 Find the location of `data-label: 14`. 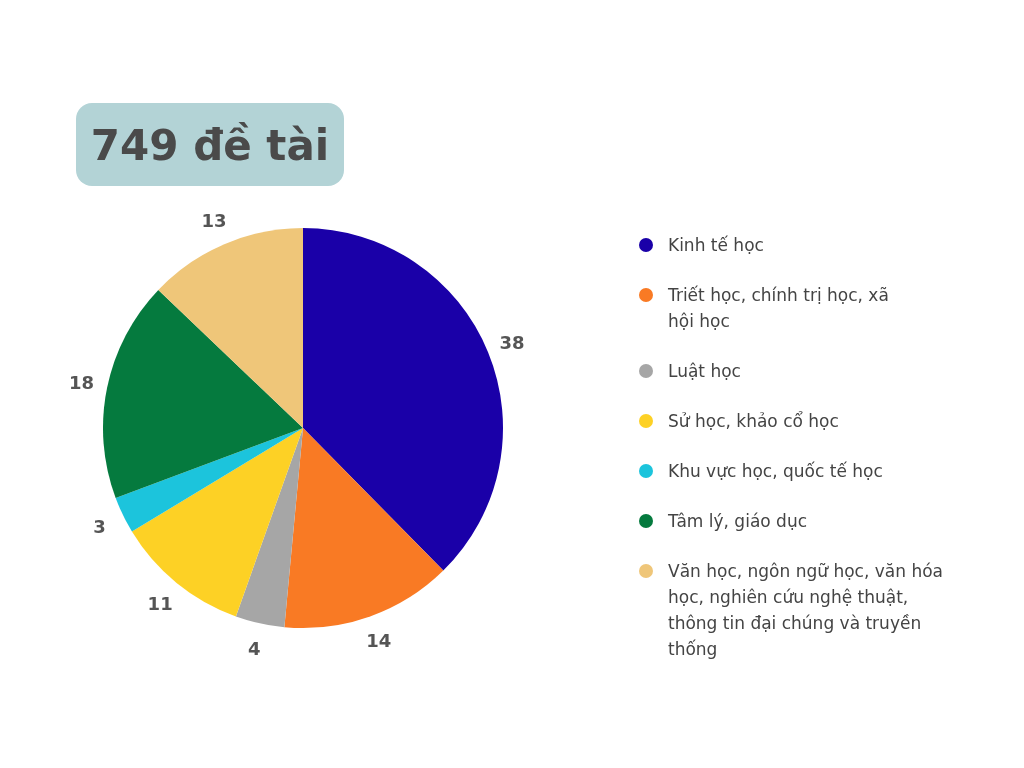

data-label: 14 is located at coordinates (379, 641).